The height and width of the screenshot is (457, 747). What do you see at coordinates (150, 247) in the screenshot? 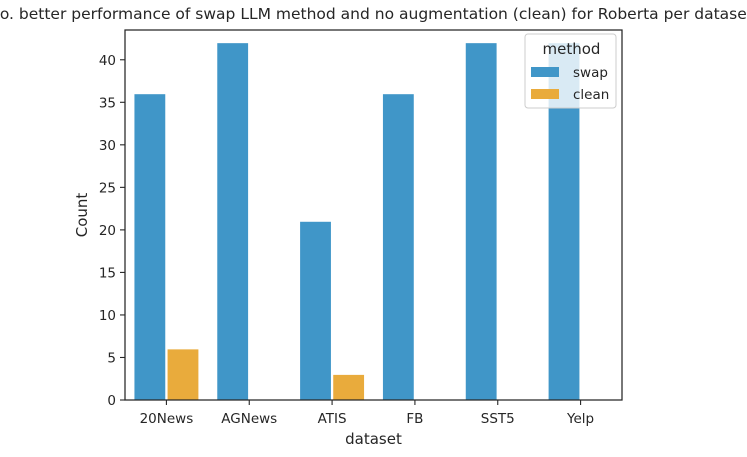
I see `bar-swap-20news` at bounding box center [150, 247].